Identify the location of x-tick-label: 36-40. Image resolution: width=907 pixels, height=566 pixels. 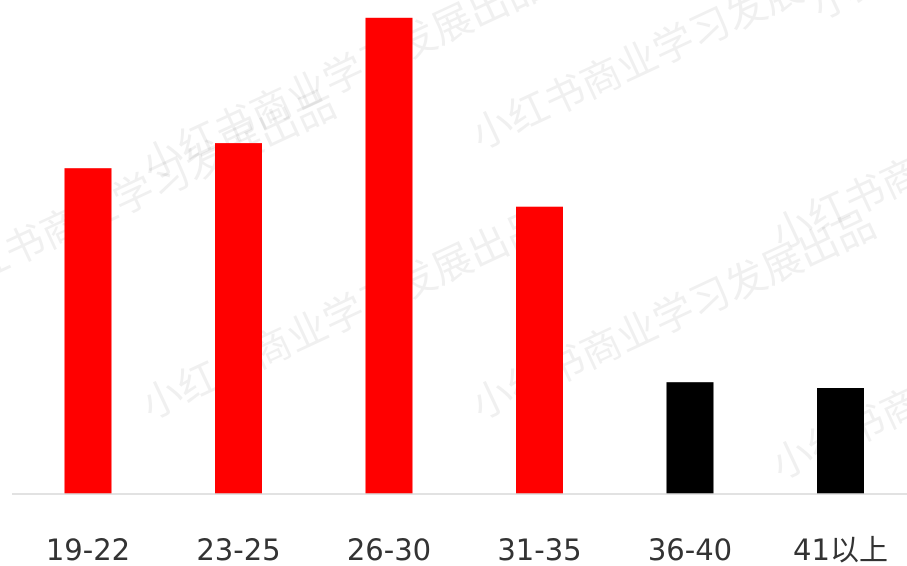
(690, 549).